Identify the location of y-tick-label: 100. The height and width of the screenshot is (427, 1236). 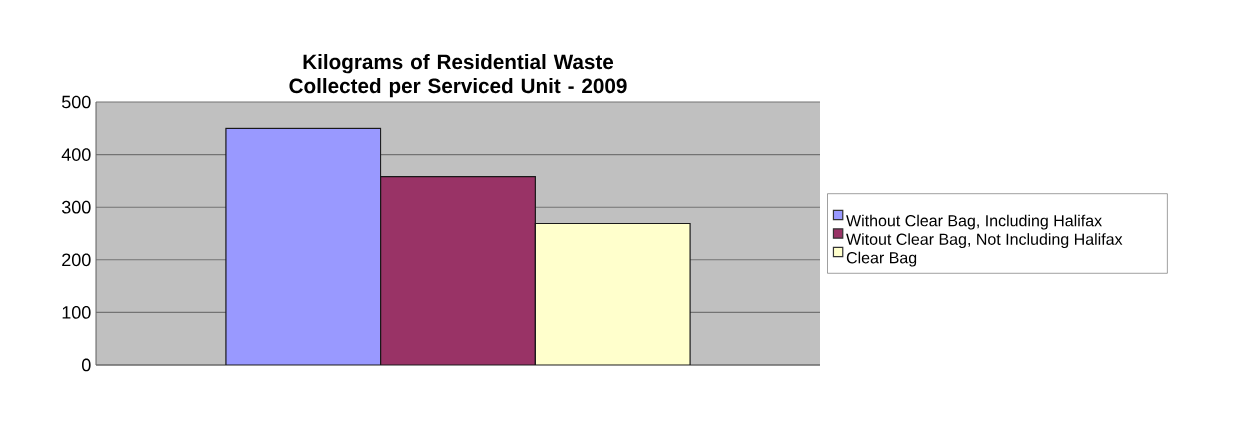
(76, 312).